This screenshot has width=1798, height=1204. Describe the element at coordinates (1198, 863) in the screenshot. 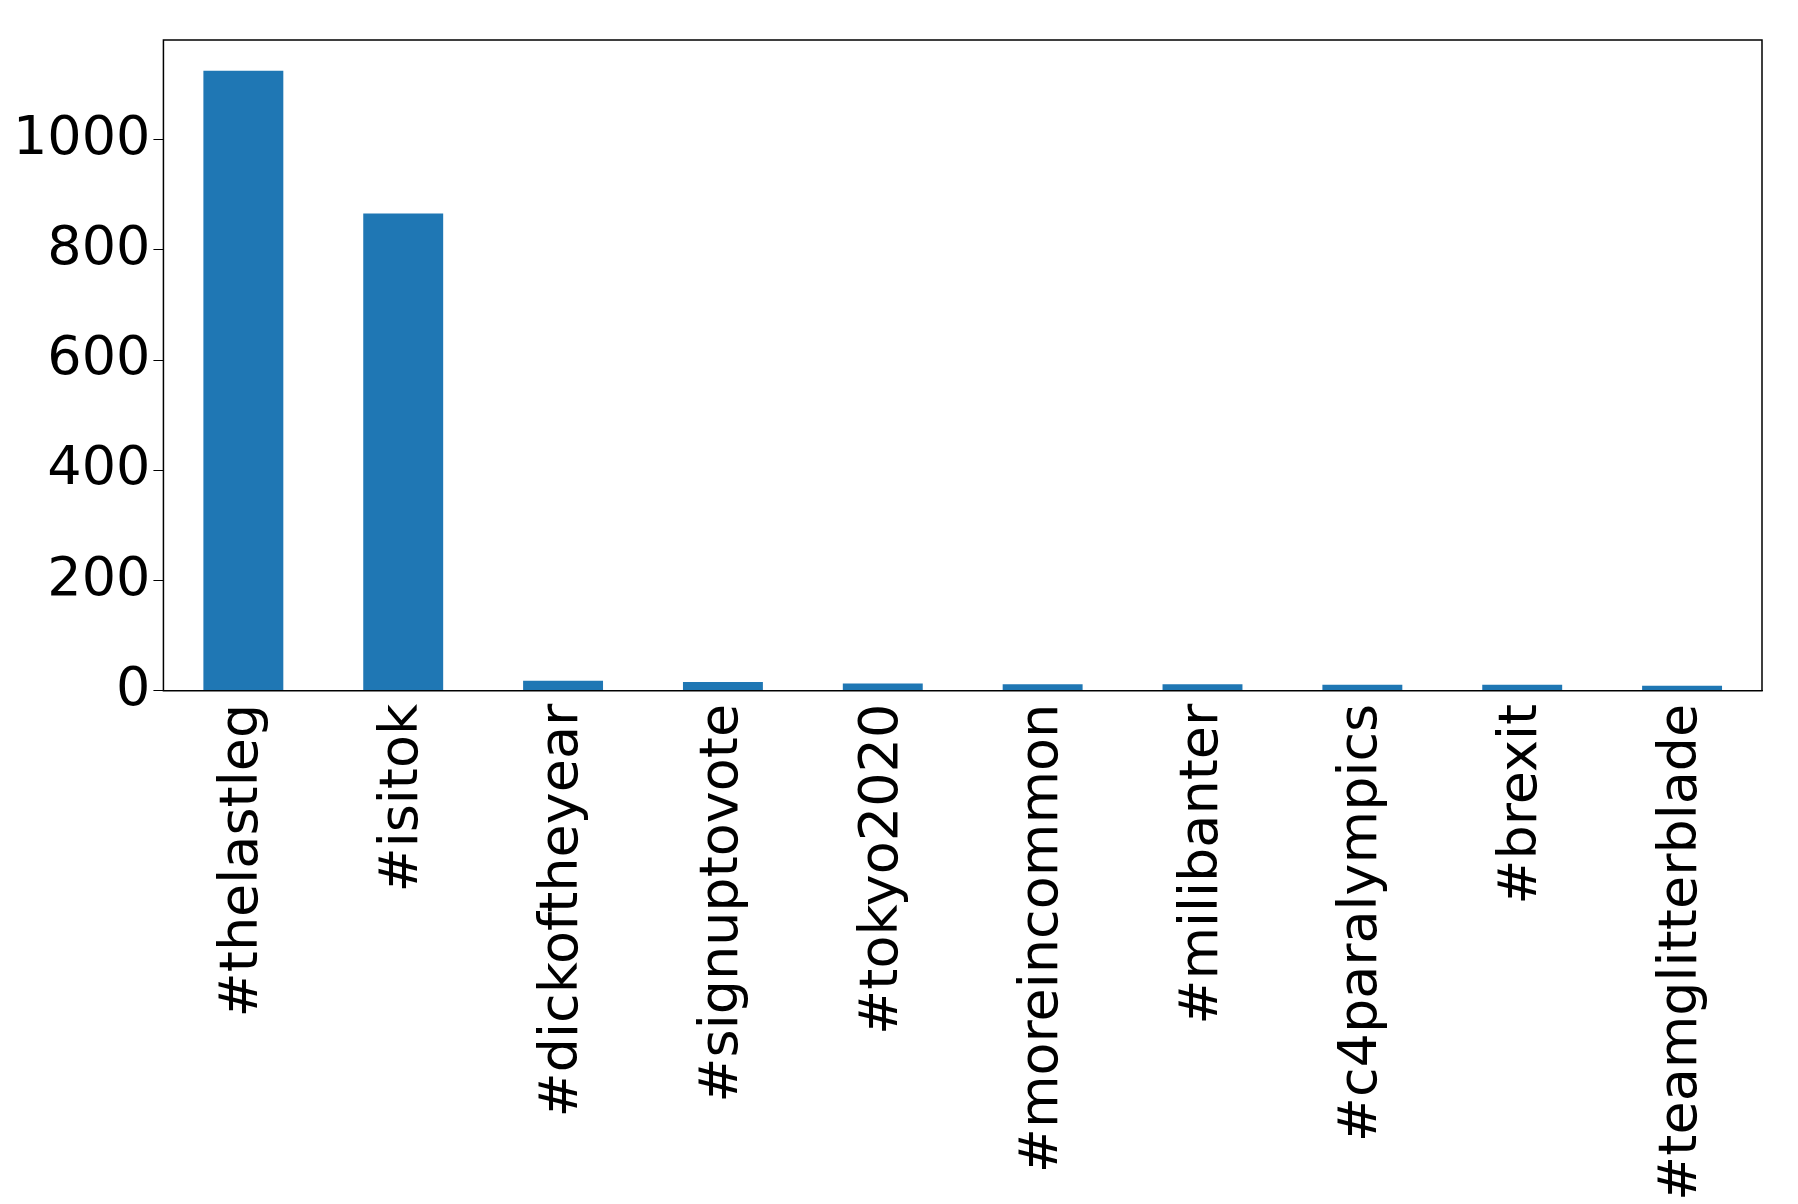

I see `x-tick-label: #milibanter` at that location.